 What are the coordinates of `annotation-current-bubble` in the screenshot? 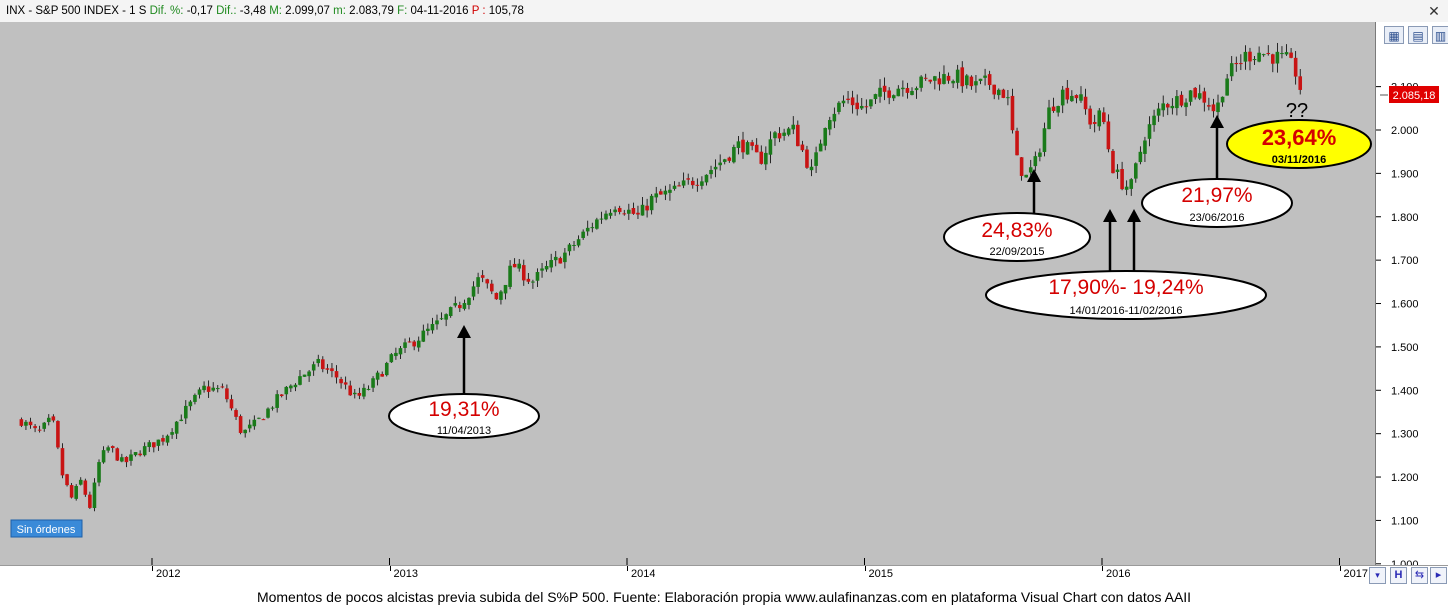 It's located at (1299, 144).